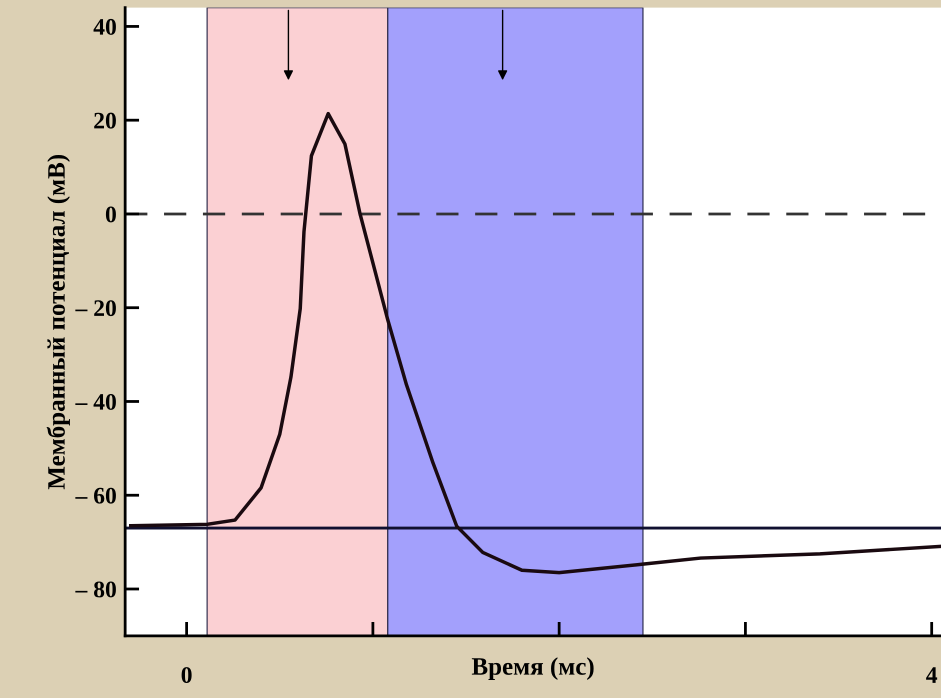 The width and height of the screenshot is (941, 698). I want to click on x-axis-title: Время (мс), so click(533, 668).